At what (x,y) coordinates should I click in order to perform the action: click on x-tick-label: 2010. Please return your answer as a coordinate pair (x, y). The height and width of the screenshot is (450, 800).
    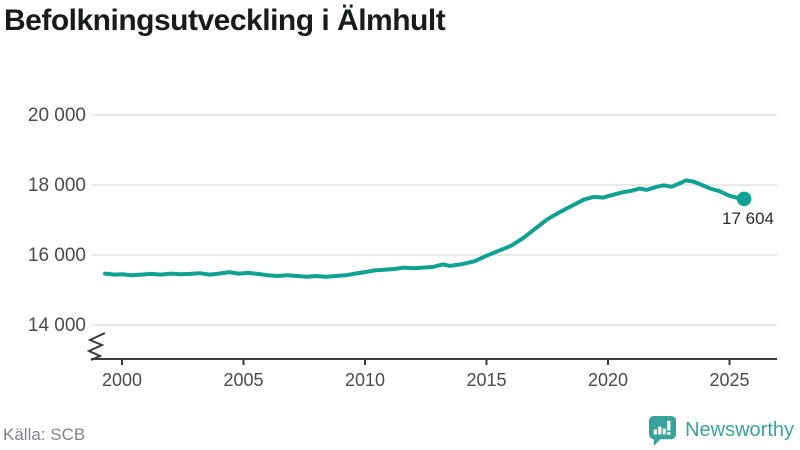
    Looking at the image, I should click on (365, 380).